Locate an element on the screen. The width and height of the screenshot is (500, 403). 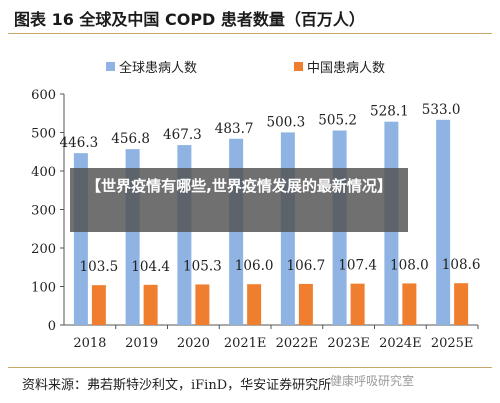
x-tick-labels: 2018 2019 2020 2021E 2022E 2023E 2024E 2025E is located at coordinates (273, 343).